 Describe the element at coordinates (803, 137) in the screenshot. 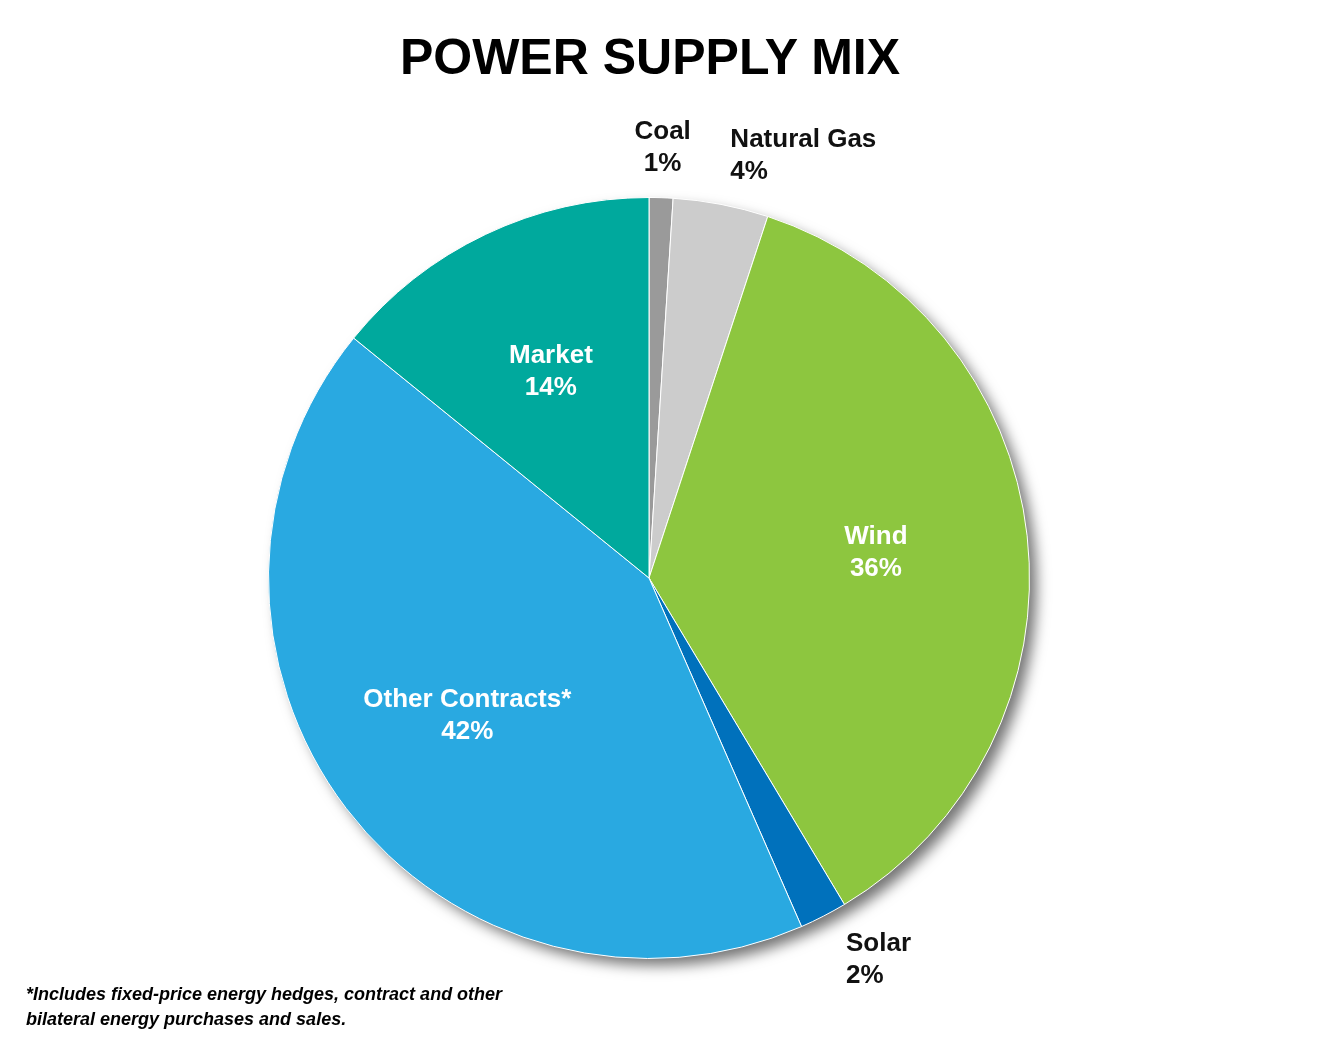

I see `slice-label: Natural Gas` at that location.